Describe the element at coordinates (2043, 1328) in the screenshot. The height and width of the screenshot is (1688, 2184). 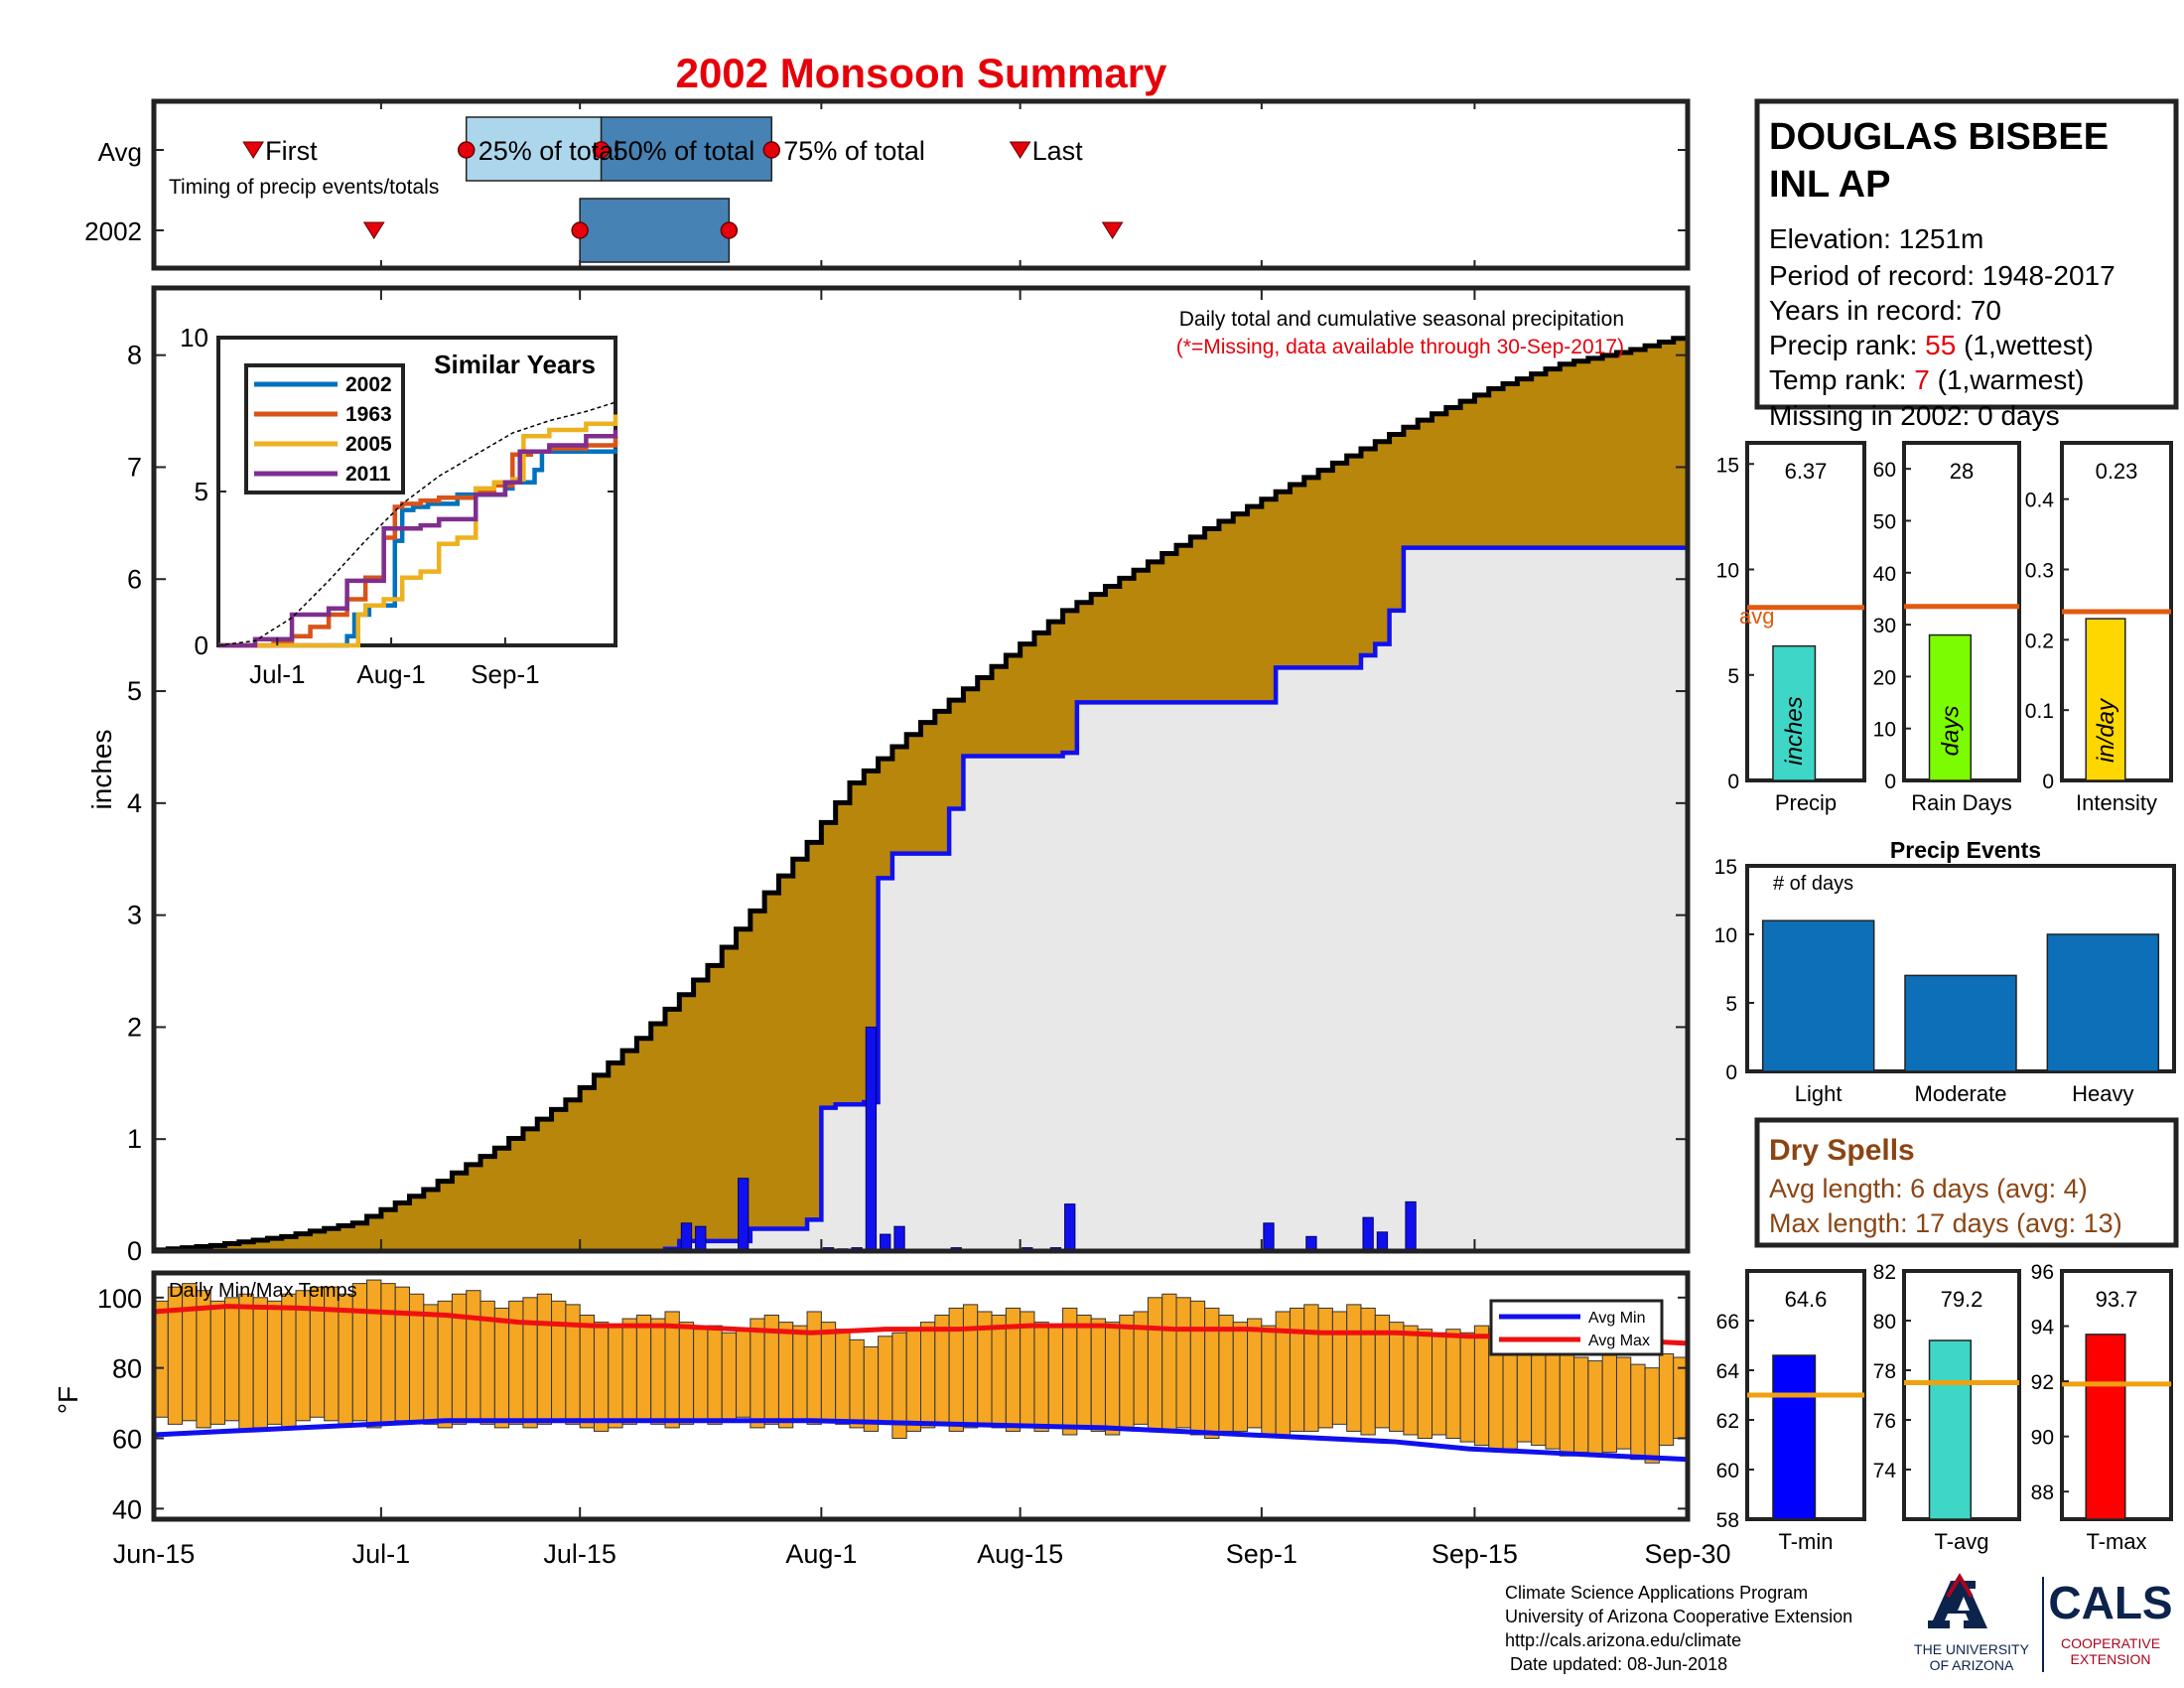
I see `small-panel-ytick-label: 94` at that location.